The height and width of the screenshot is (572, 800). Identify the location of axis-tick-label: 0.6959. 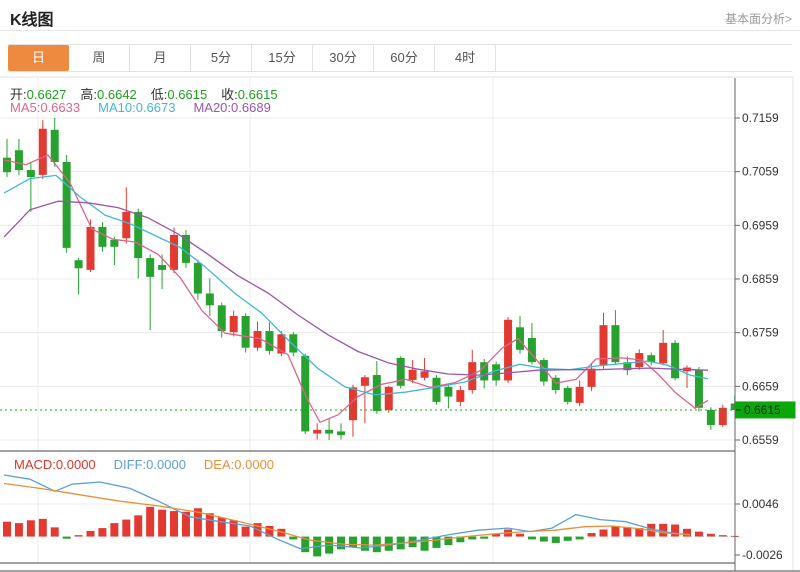
(760, 225).